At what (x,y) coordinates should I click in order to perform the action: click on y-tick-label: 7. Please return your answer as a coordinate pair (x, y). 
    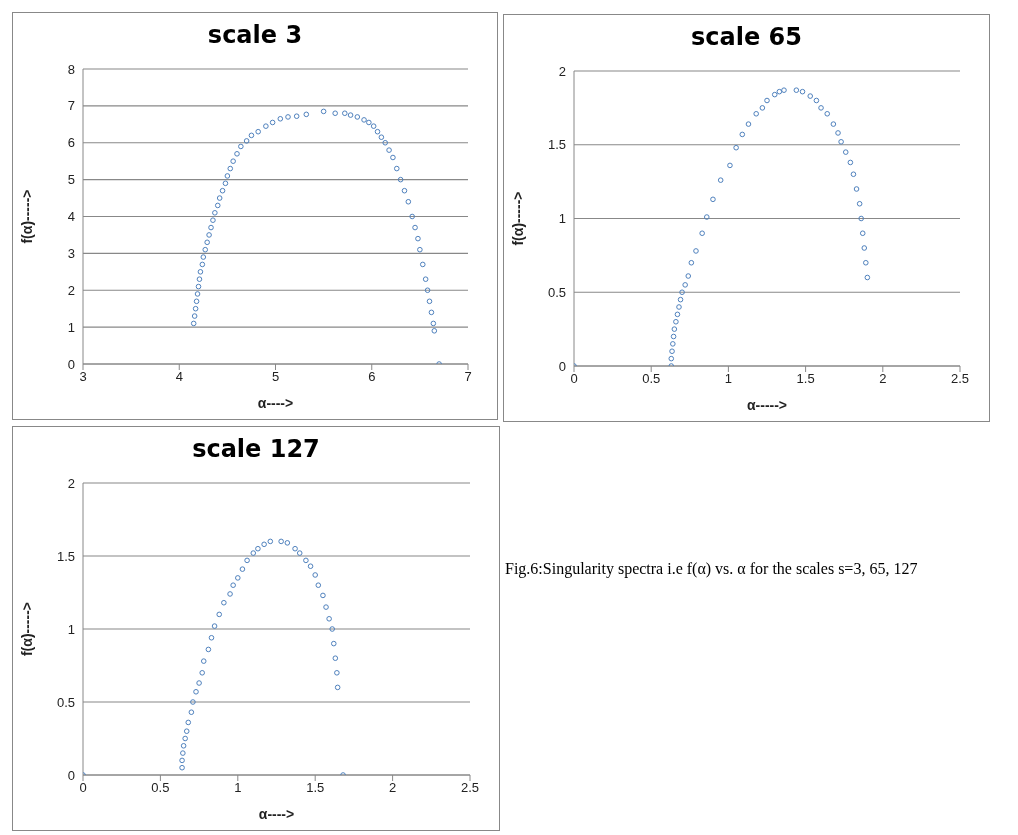
    Looking at the image, I should click on (71, 106).